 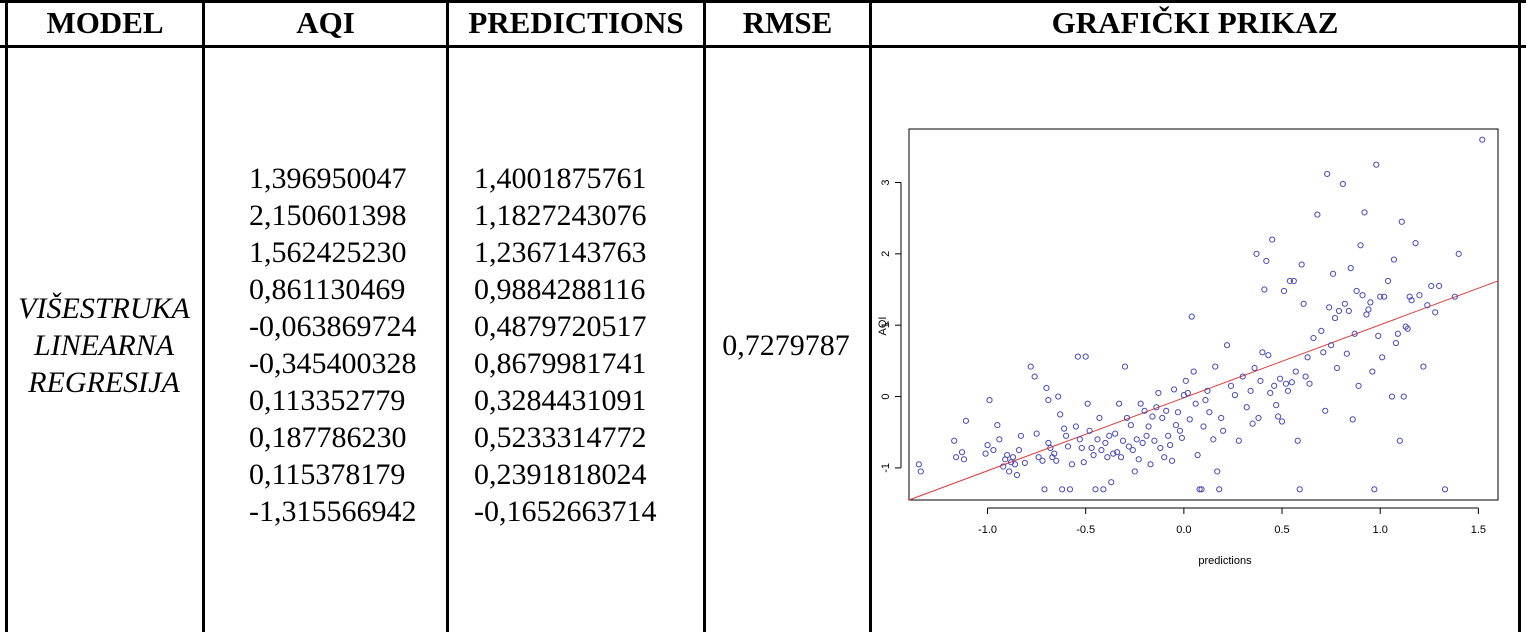 I want to click on aqi-value: -1,315566942, so click(x=333, y=511).